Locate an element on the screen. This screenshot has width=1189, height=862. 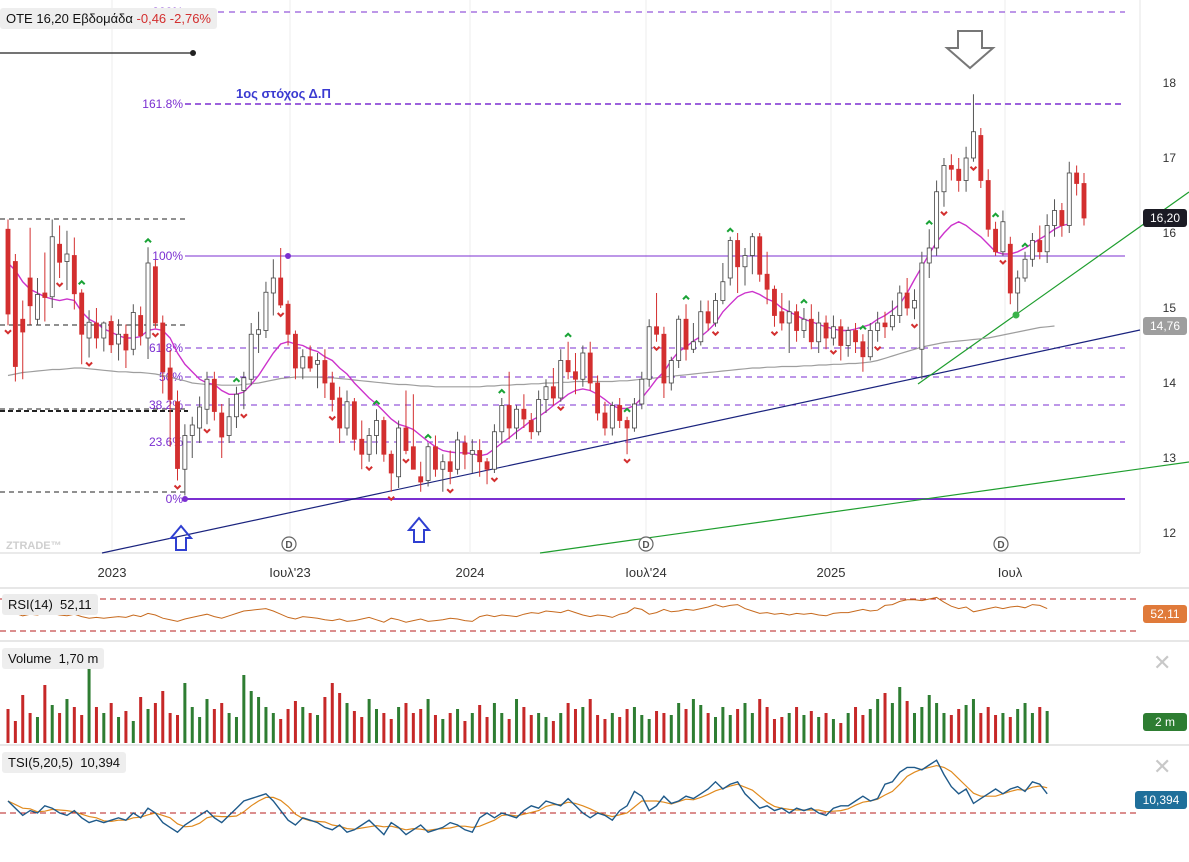
symbol-legend: ΟΤΕ 16,20 Εβδομάδα -0,46 -2,76% is located at coordinates (108, 18).